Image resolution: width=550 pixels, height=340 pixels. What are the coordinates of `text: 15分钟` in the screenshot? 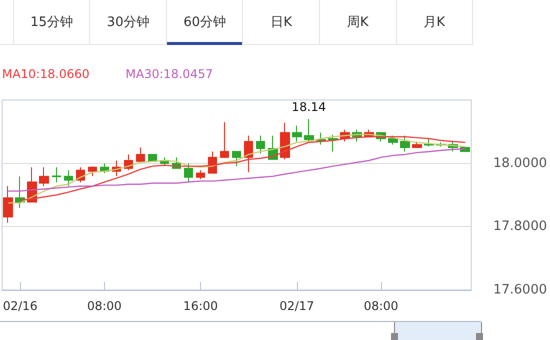 It's located at (51, 22).